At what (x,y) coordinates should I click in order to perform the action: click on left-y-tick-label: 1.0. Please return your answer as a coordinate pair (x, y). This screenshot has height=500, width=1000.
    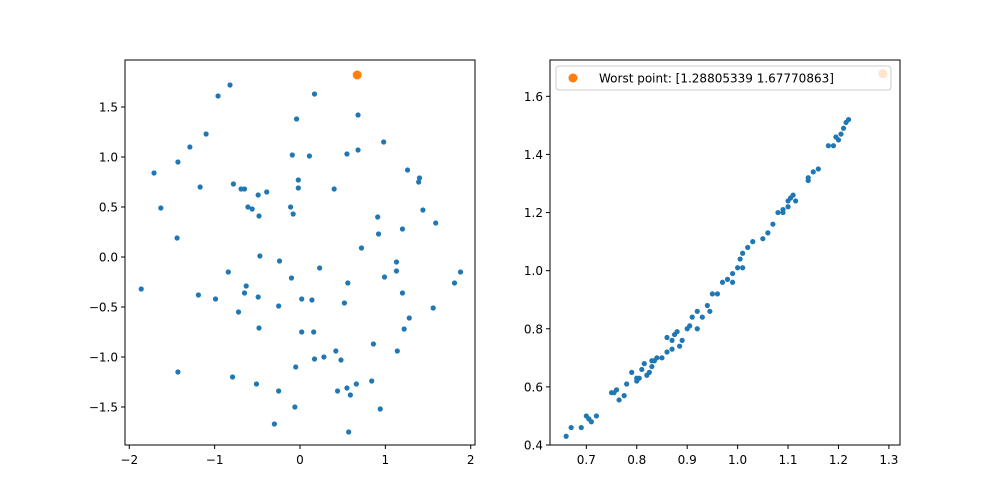
    Looking at the image, I should click on (108, 158).